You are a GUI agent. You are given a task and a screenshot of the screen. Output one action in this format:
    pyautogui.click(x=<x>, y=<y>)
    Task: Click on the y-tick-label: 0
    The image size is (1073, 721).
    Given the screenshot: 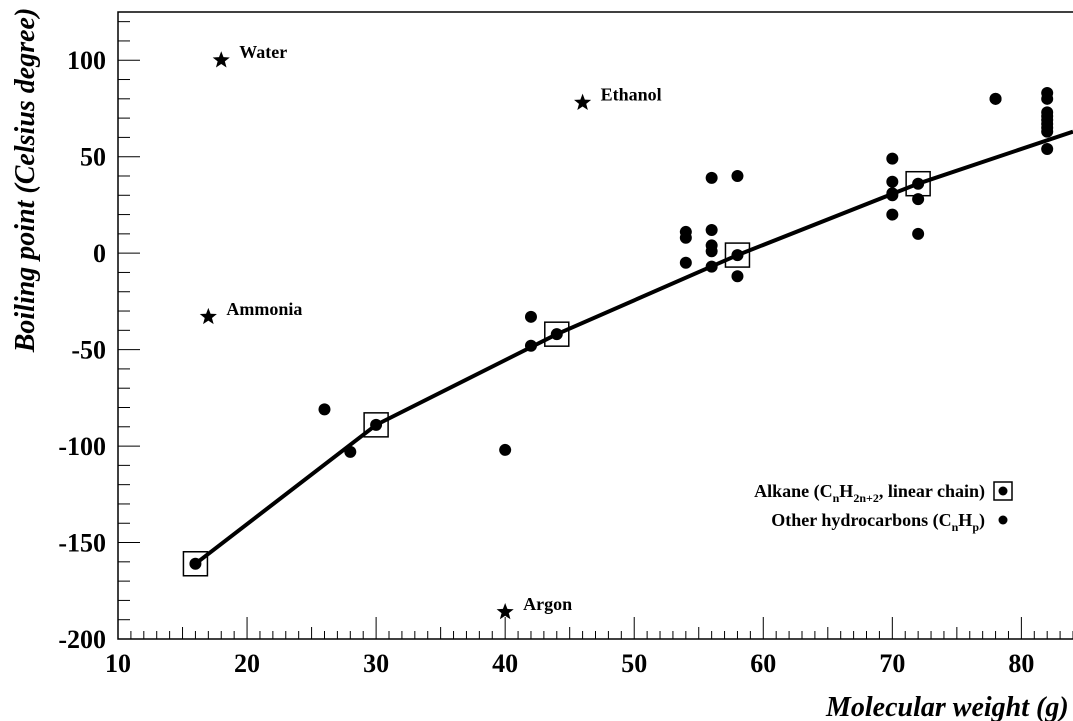 What is the action you would take?
    pyautogui.click(x=99, y=253)
    